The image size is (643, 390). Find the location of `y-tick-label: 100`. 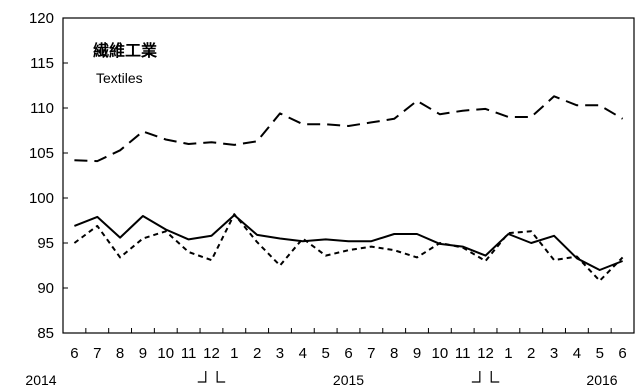

y-tick-label: 100 is located at coordinates (41, 198).